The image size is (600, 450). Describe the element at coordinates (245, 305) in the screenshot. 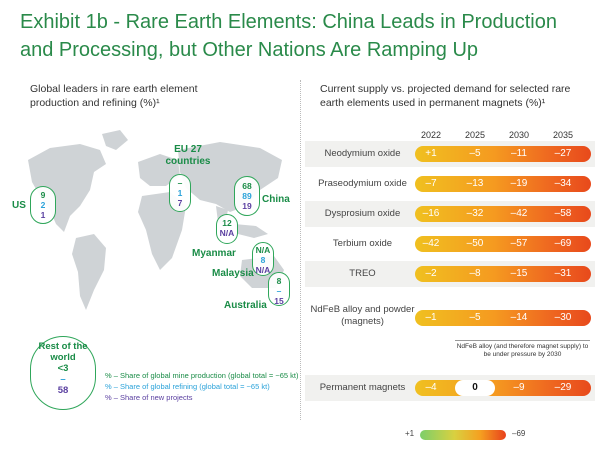

I see `country-label-australia: Australia` at that location.